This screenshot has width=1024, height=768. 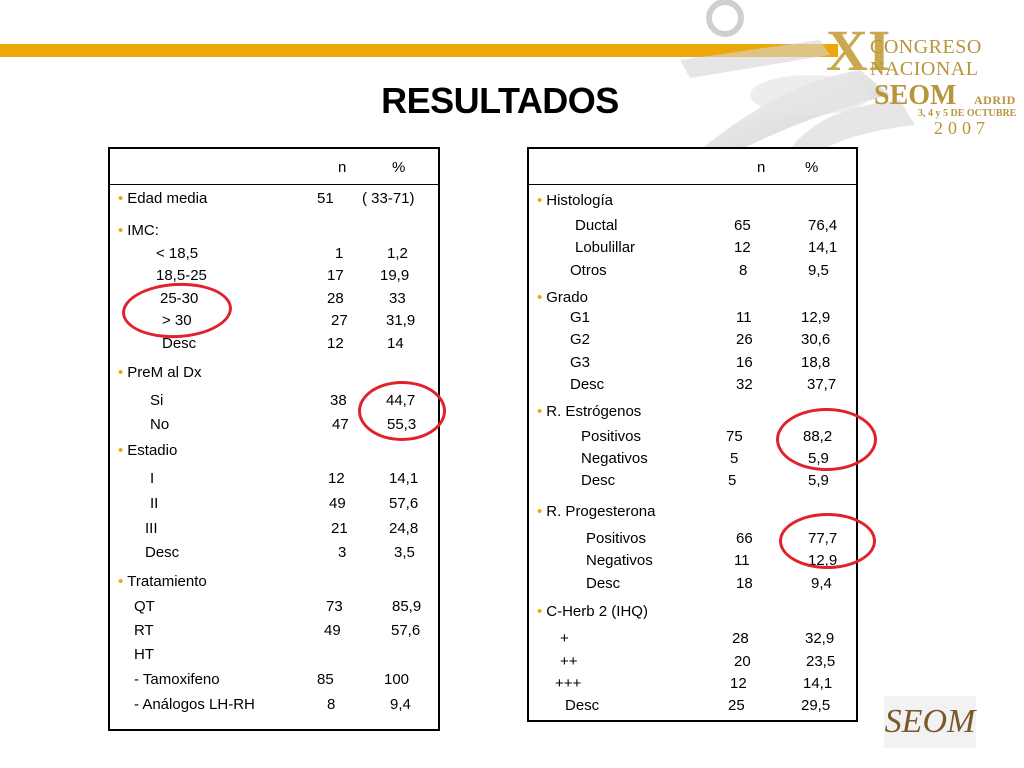 What do you see at coordinates (619, 560) in the screenshot?
I see `row-label: Negativos` at bounding box center [619, 560].